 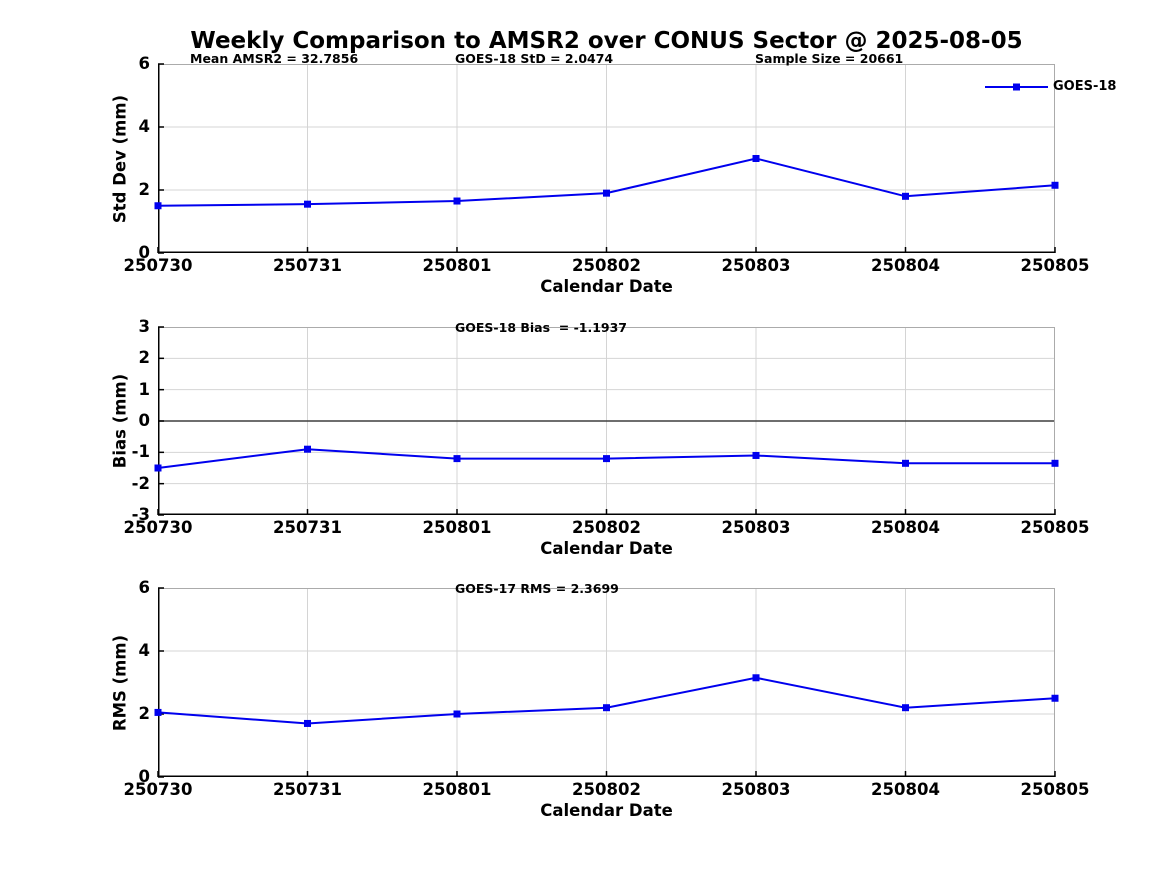 I want to click on y-axis-label: Bias (mm), so click(x=120, y=421).